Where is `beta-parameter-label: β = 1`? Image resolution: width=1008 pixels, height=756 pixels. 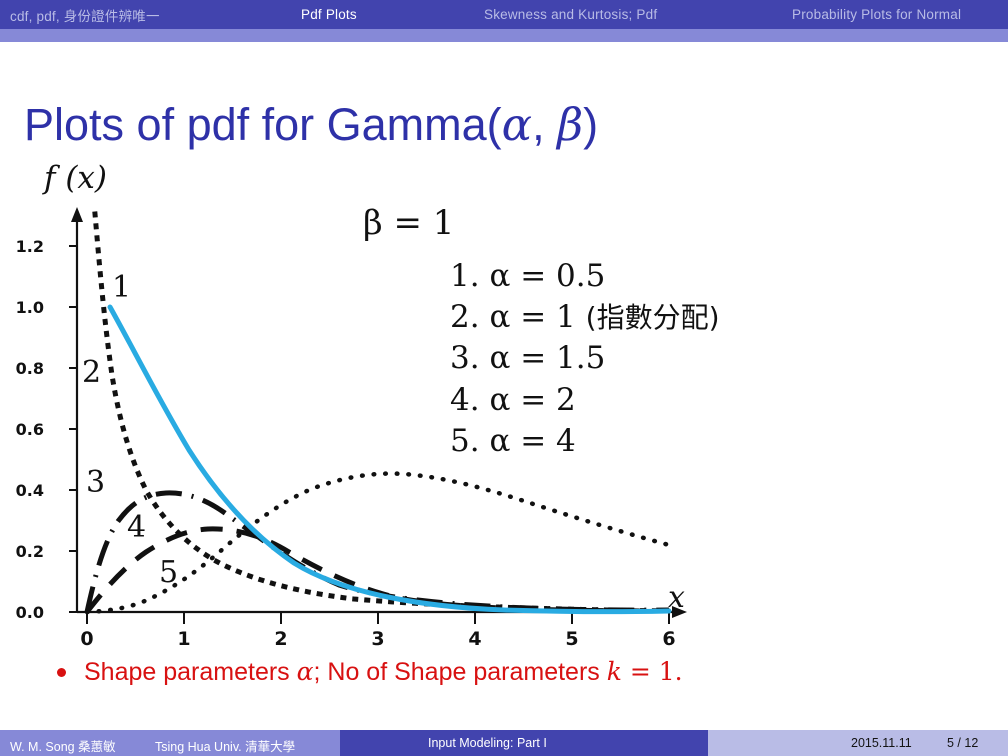
beta-parameter-label: β = 1 is located at coordinates (409, 223).